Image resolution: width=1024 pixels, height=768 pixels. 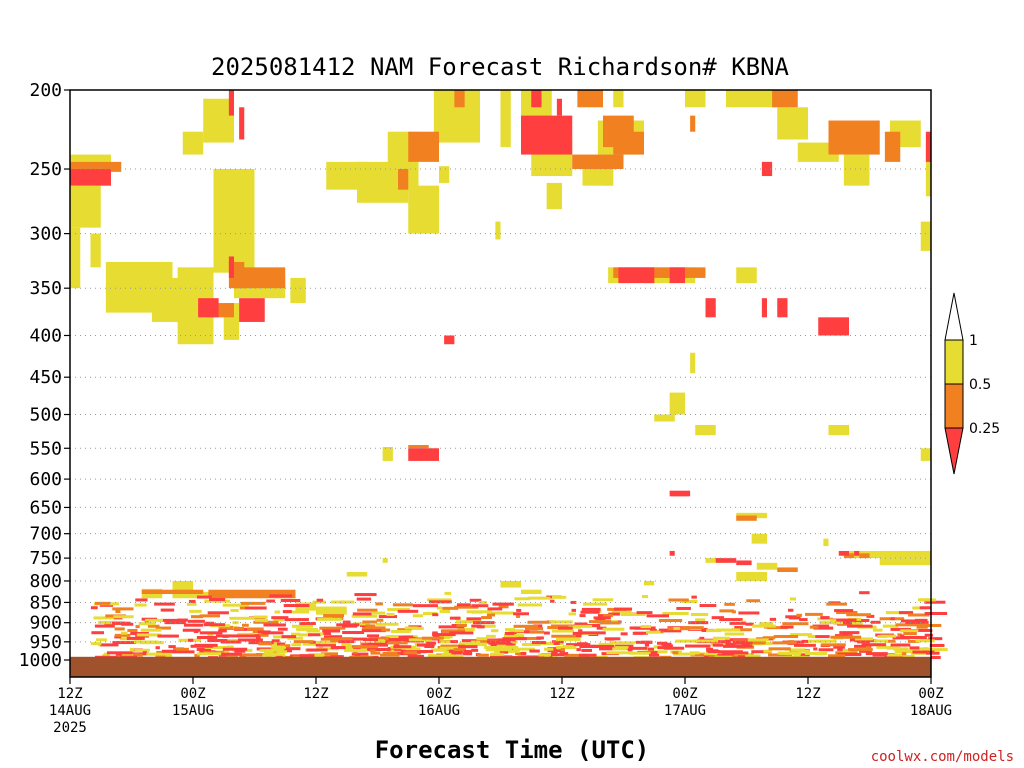 I want to click on x-tick-label-12-0: 00Z, so click(x=192, y=694).